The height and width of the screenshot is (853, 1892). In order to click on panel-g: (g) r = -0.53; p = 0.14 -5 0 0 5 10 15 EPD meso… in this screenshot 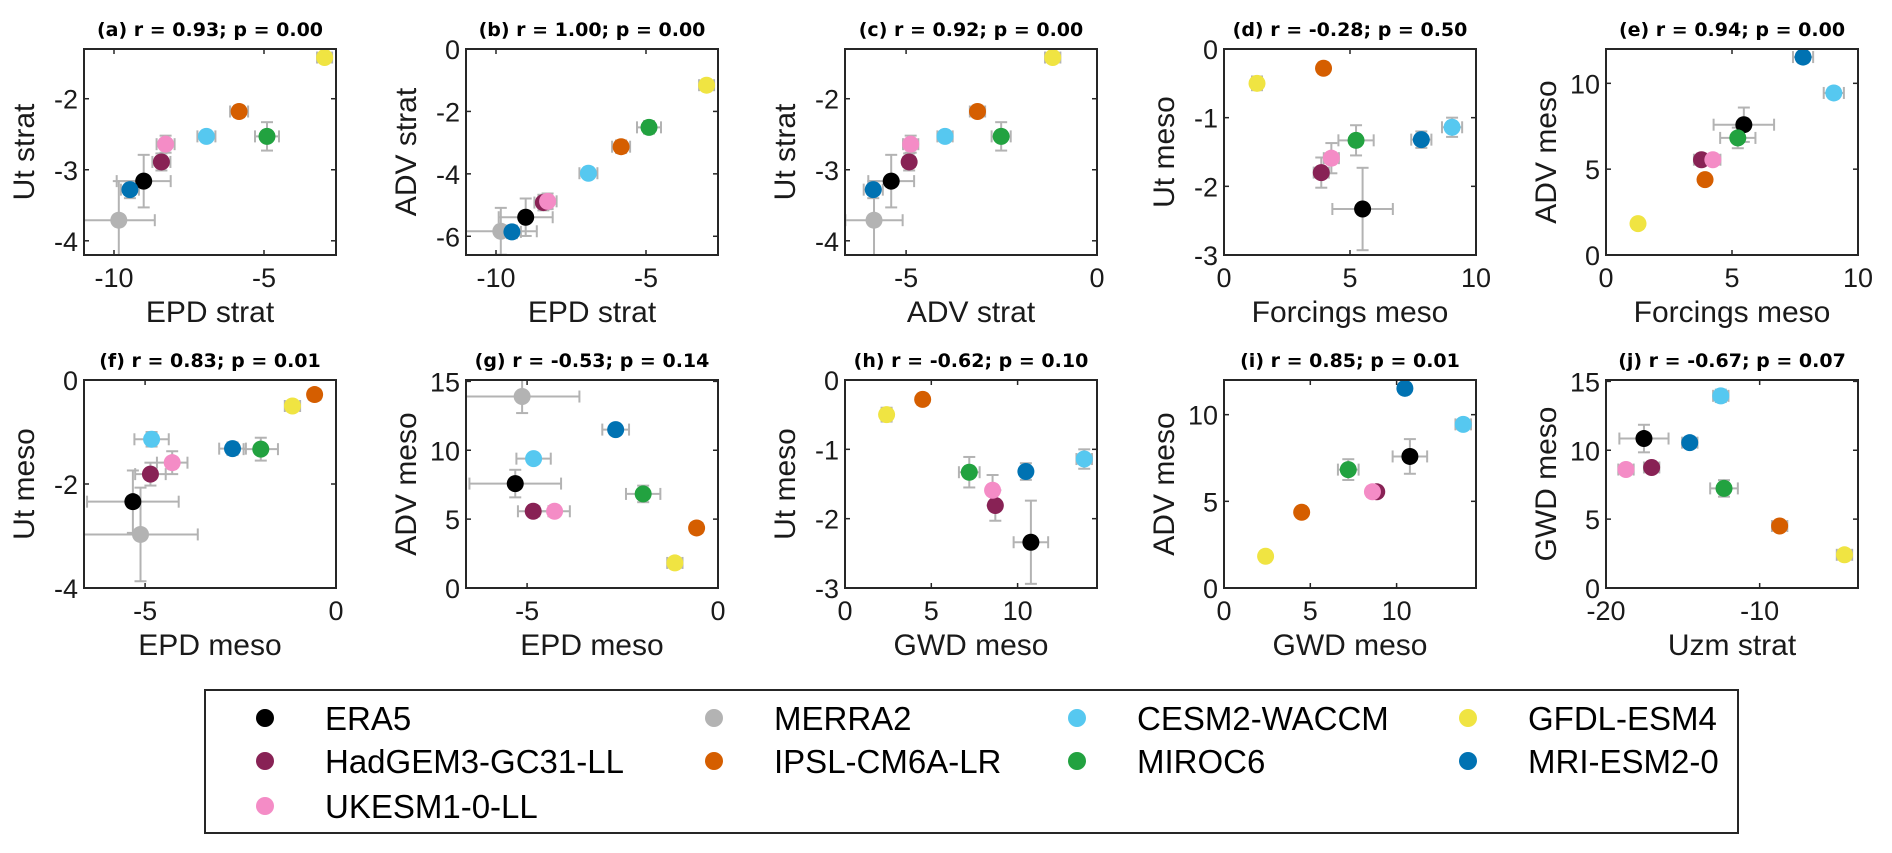, I will do `click(558, 506)`.